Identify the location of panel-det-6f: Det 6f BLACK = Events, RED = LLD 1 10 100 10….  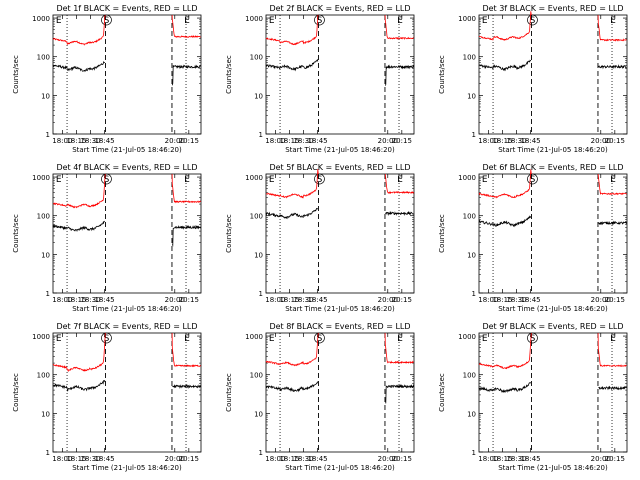
(533, 238).